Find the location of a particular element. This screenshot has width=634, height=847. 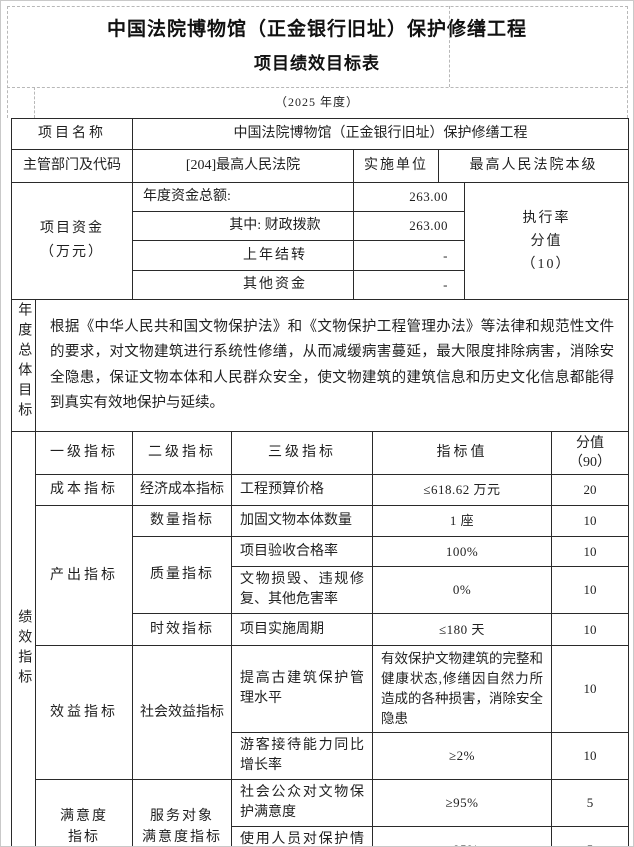

value-cell: 有效保护文物建筑的完整和健康状态,修缮因自然力所造成的各种损害，消除安全隐患 is located at coordinates (462, 689).